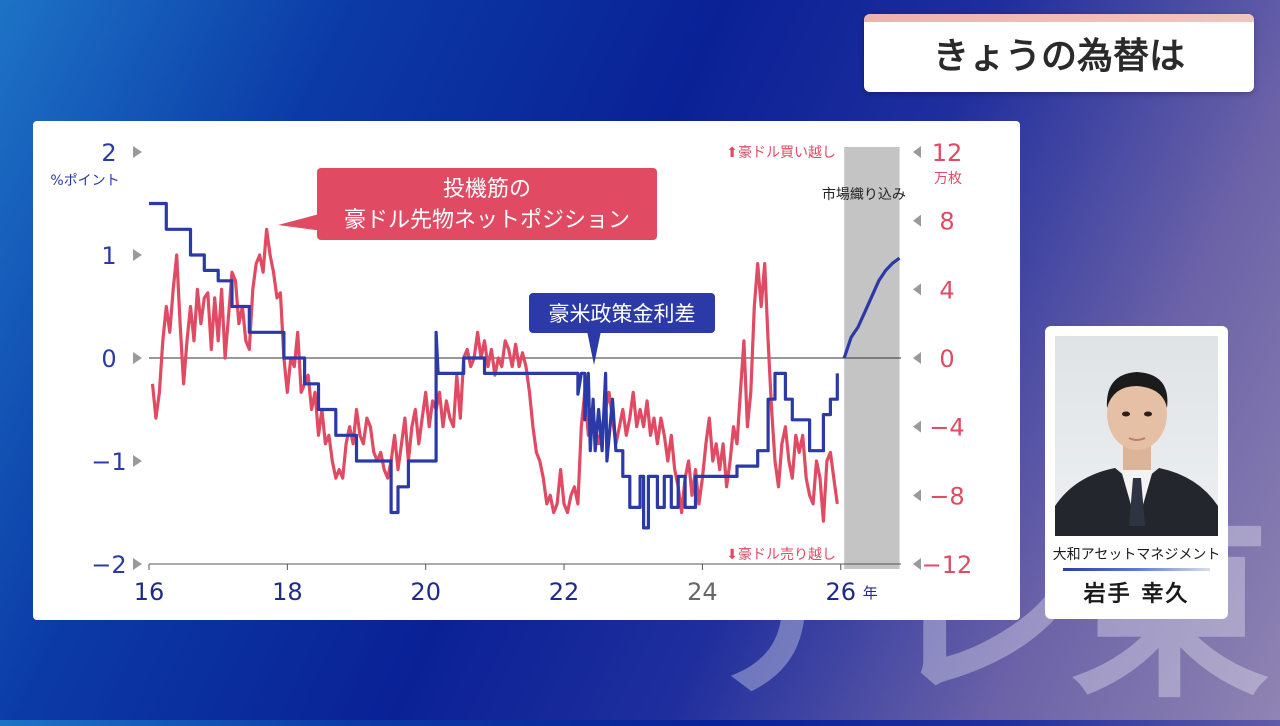 The width and height of the screenshot is (1280, 726). What do you see at coordinates (487, 220) in the screenshot?
I see `position-annotation-line2: 豪ドル先物ネットポジション` at bounding box center [487, 220].